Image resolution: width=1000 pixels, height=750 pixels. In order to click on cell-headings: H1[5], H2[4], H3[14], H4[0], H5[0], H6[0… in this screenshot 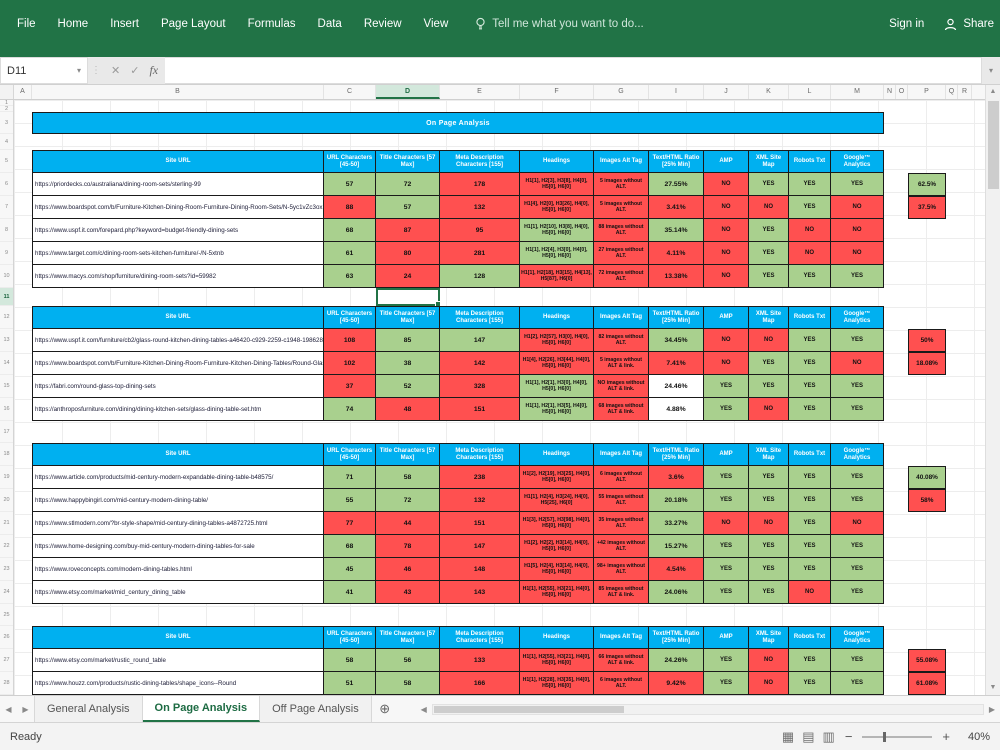, I will do `click(557, 569)`.